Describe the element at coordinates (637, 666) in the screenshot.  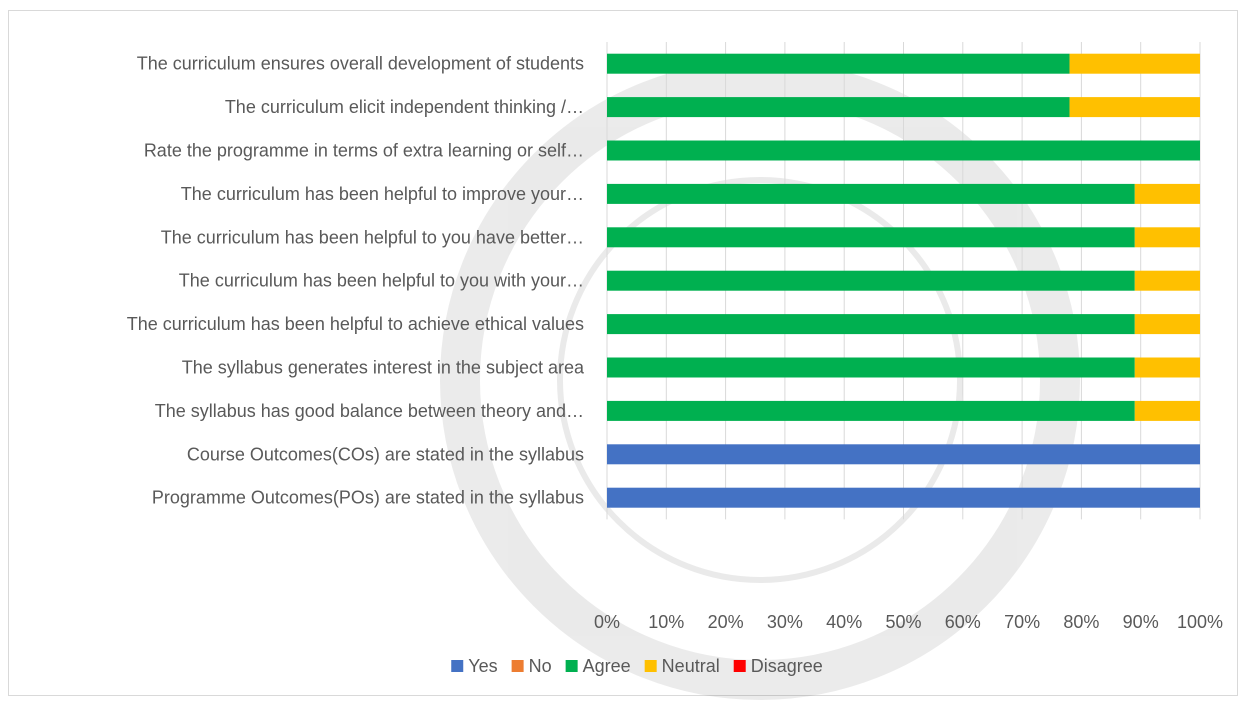
I see `legend: Yes No Agree Neutral Disagree` at that location.